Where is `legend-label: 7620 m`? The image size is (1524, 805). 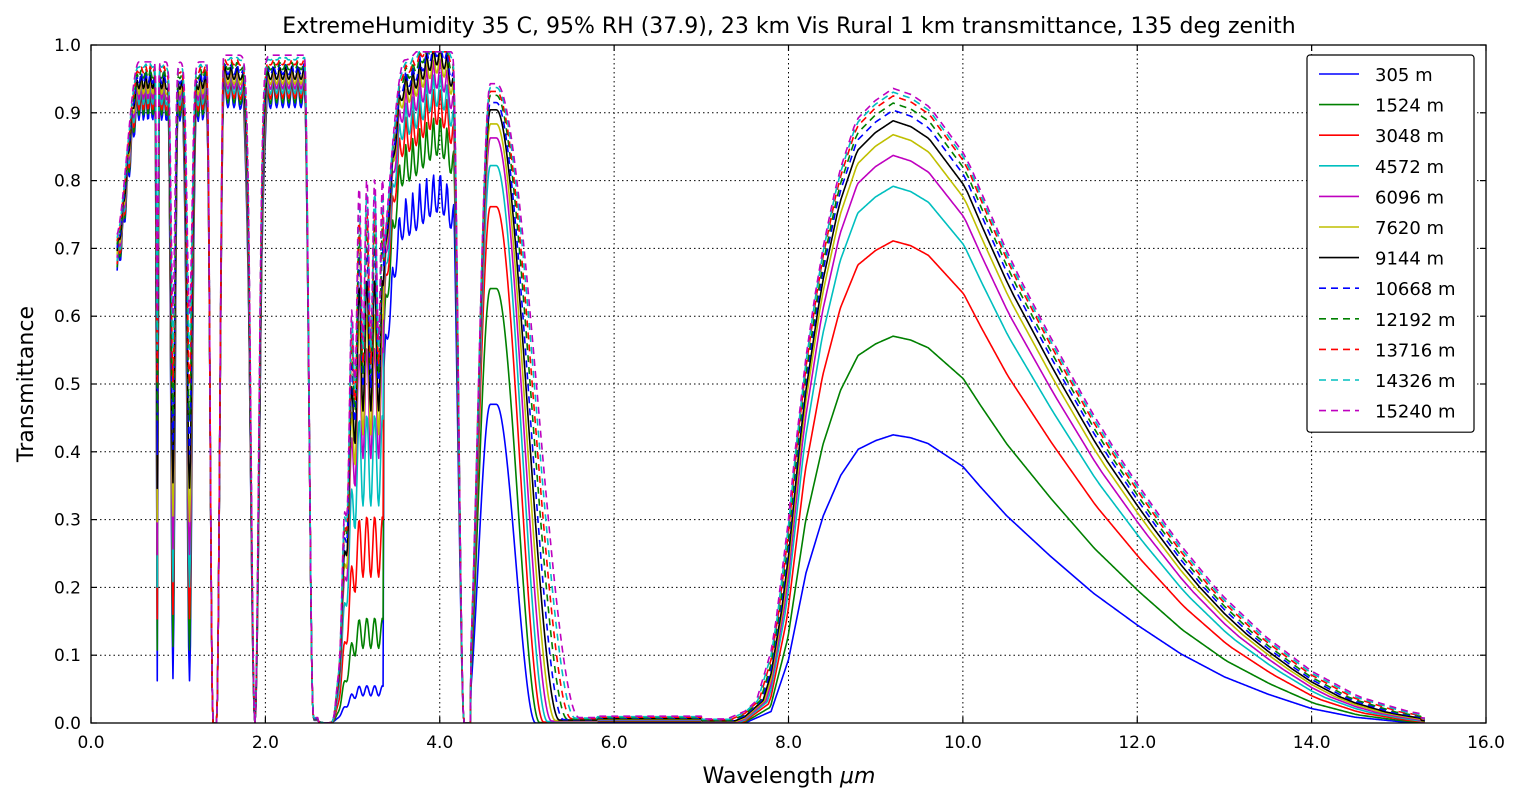
legend-label: 7620 m is located at coordinates (1409, 228).